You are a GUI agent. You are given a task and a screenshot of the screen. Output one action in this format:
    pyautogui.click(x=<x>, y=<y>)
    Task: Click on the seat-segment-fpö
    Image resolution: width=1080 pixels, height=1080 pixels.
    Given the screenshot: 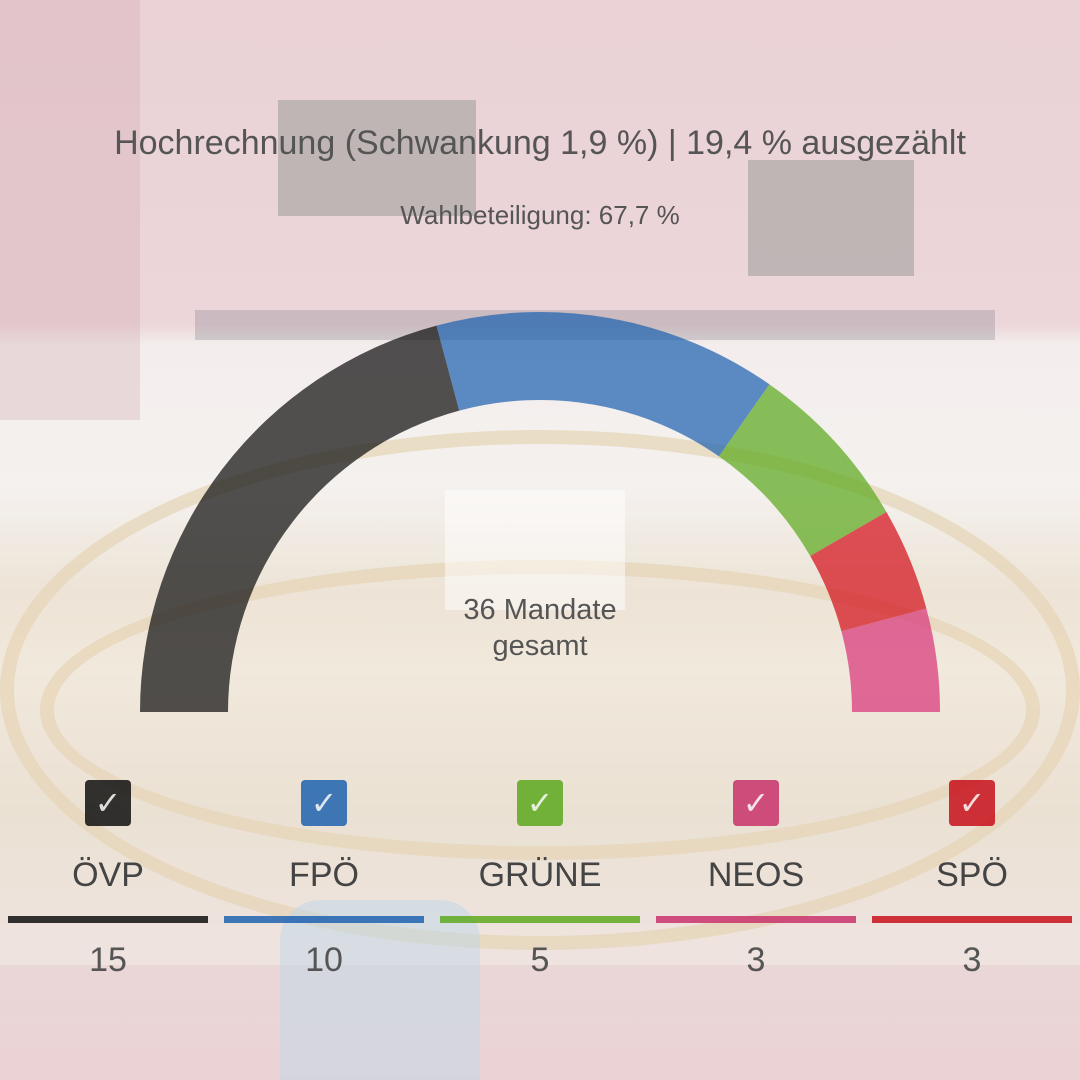 What is the action you would take?
    pyautogui.click(x=603, y=384)
    